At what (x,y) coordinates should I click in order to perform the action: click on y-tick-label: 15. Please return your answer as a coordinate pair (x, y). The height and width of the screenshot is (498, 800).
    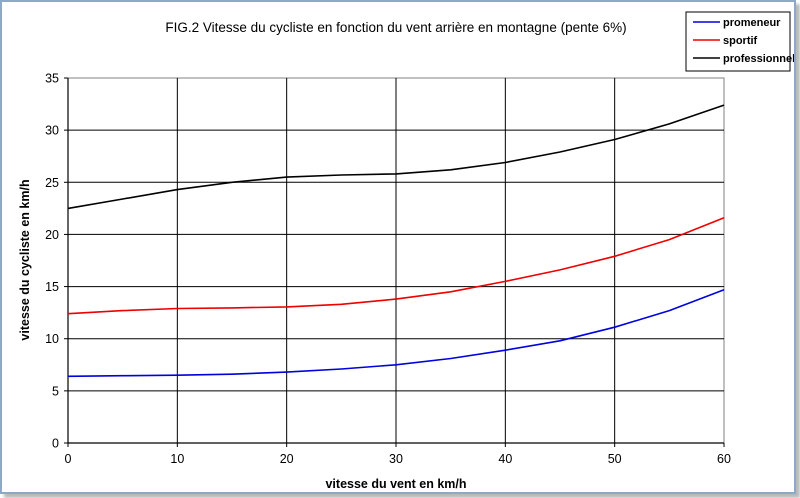
    Looking at the image, I should click on (52, 287).